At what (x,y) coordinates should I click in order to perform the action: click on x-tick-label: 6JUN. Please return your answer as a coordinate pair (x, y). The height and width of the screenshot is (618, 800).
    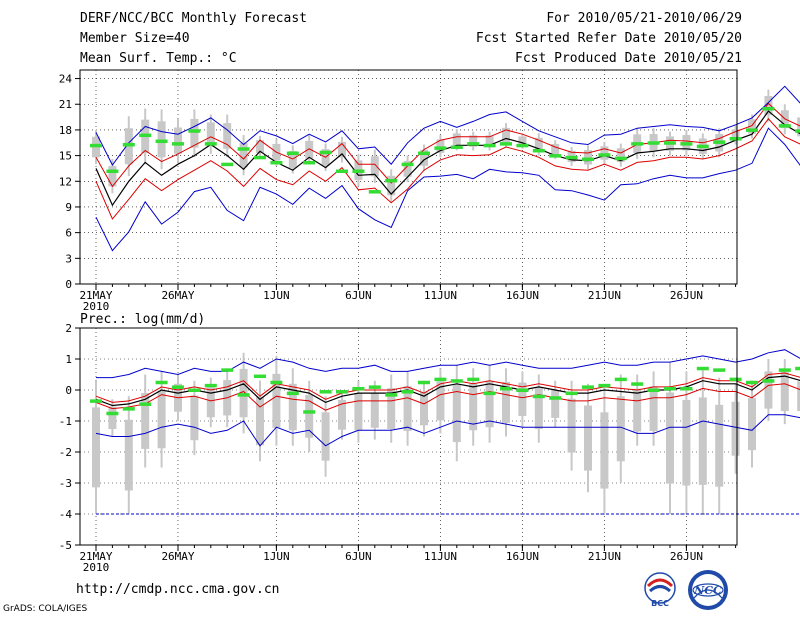
    Looking at the image, I should click on (358, 295).